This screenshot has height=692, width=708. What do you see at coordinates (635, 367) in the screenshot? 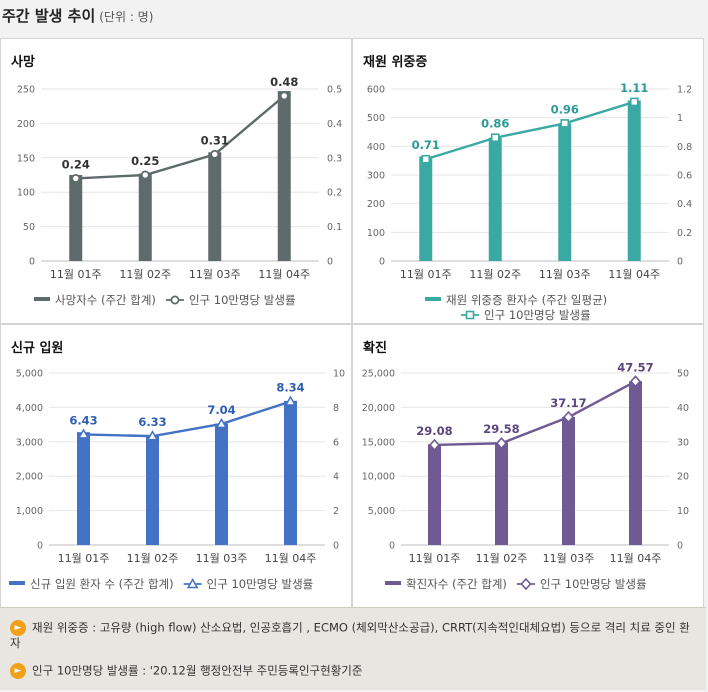
I see `data-label: 47.57` at bounding box center [635, 367].